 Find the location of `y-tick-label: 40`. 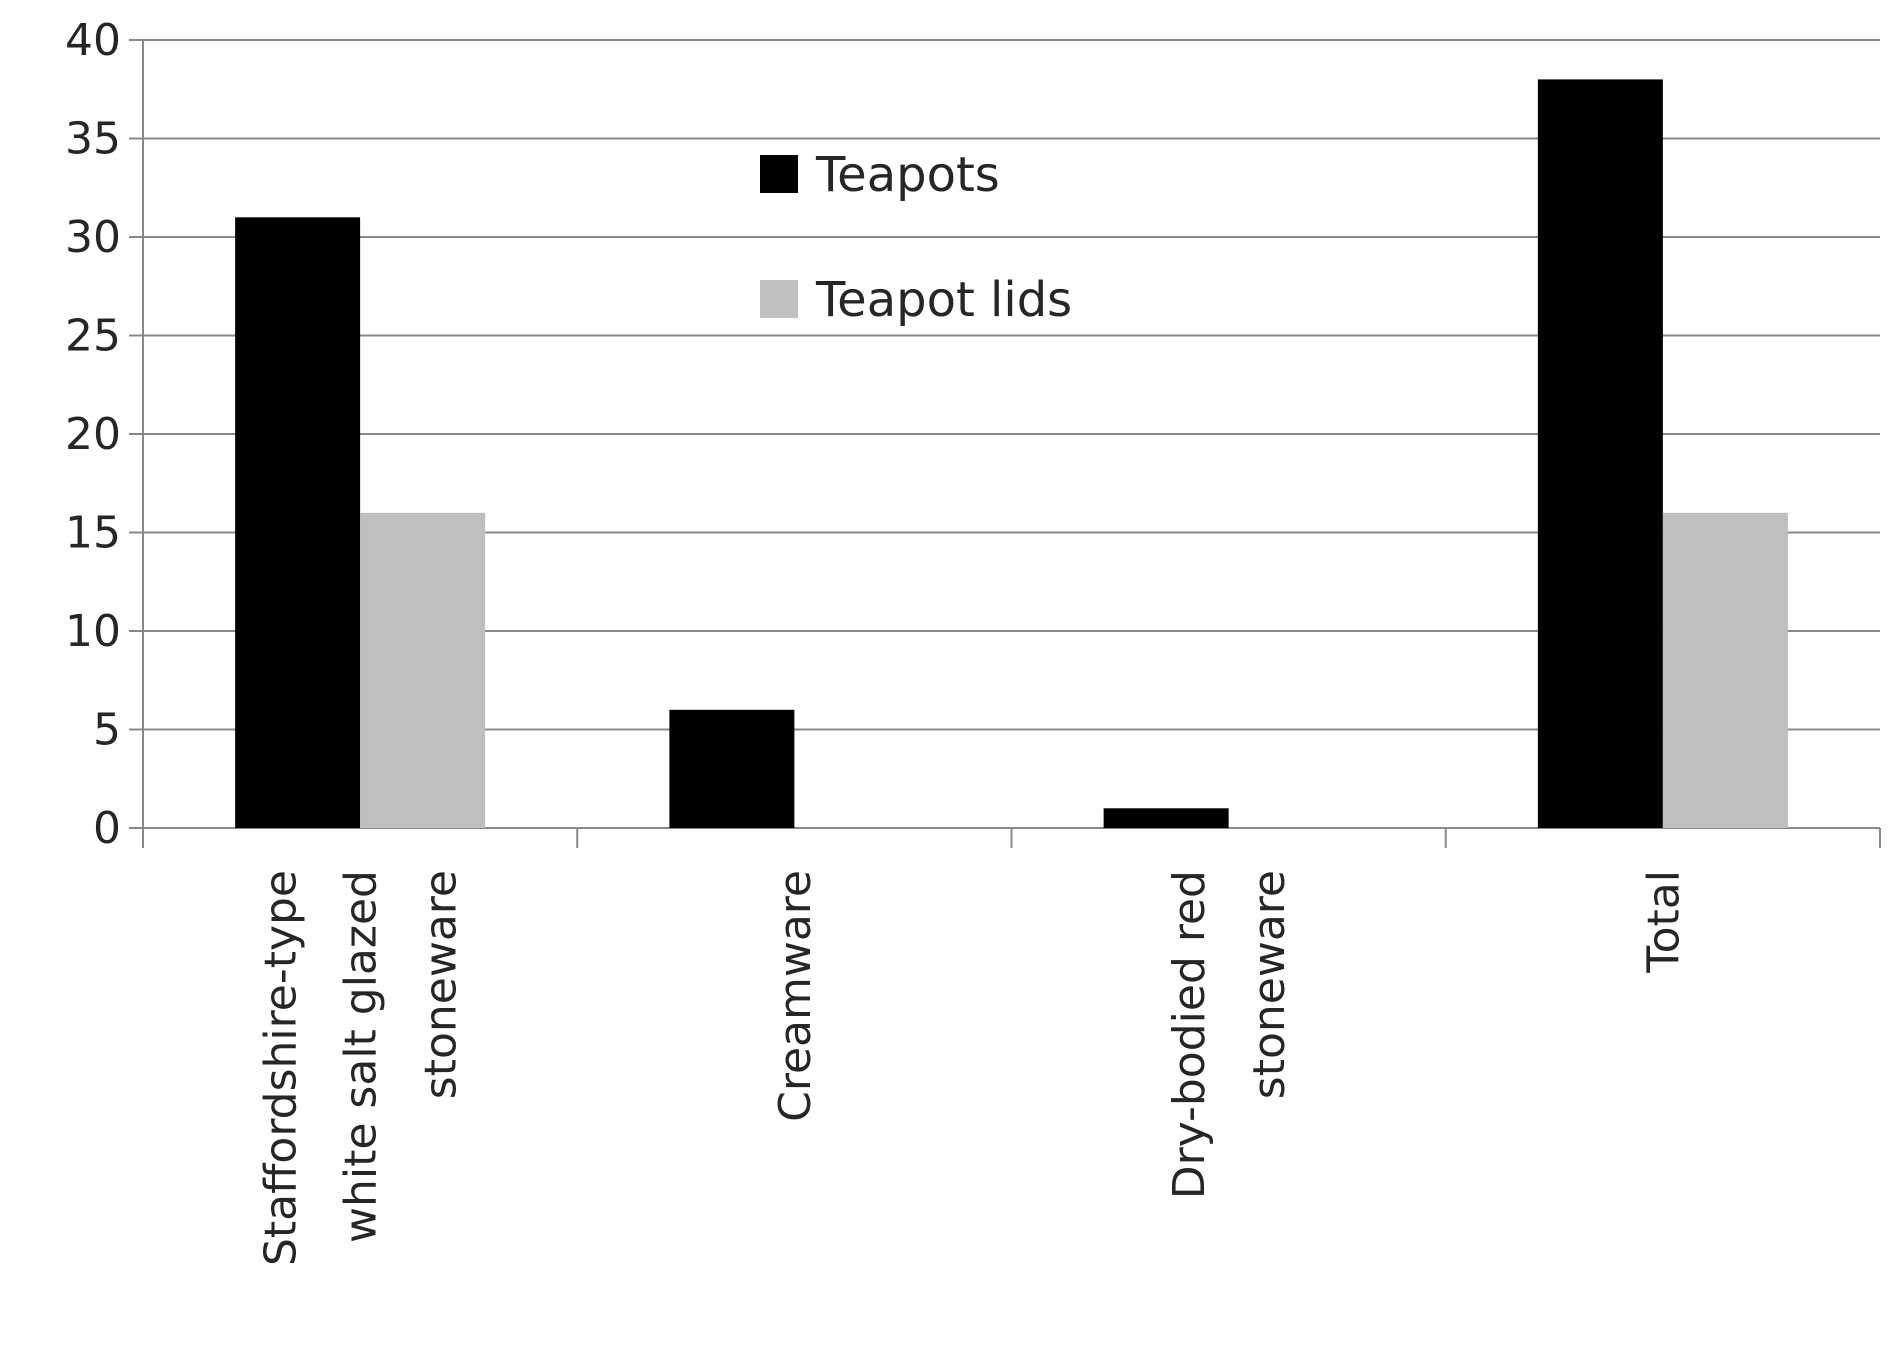

y-tick-label: 40 is located at coordinates (93, 40).